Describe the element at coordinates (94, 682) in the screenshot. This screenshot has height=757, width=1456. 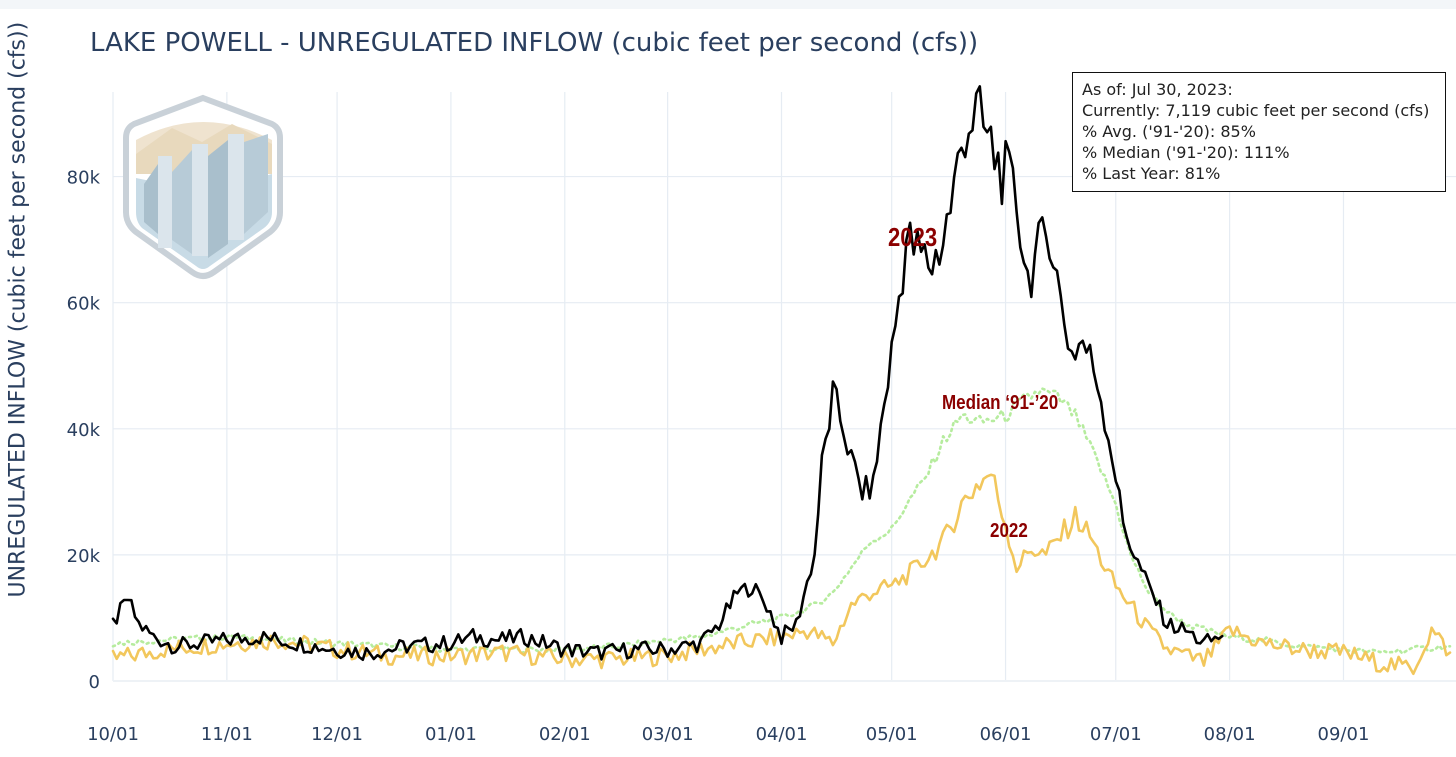
I see `y-tick-label: 0` at that location.